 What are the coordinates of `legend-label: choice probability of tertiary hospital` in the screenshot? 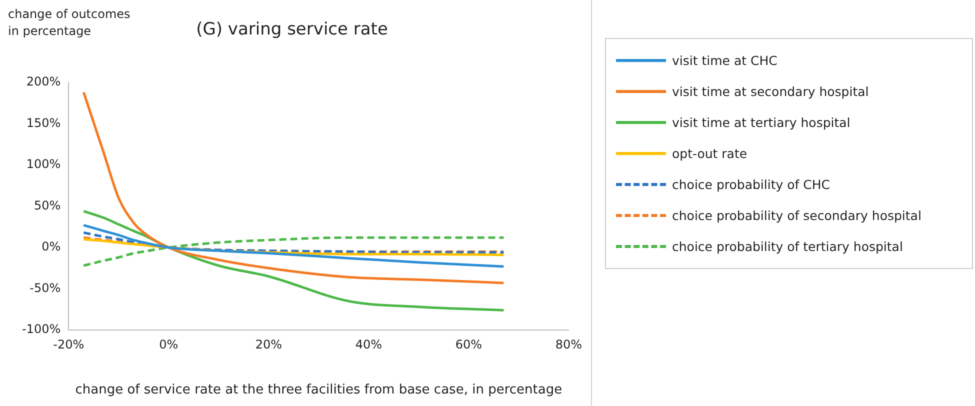 It's located at (787, 246).